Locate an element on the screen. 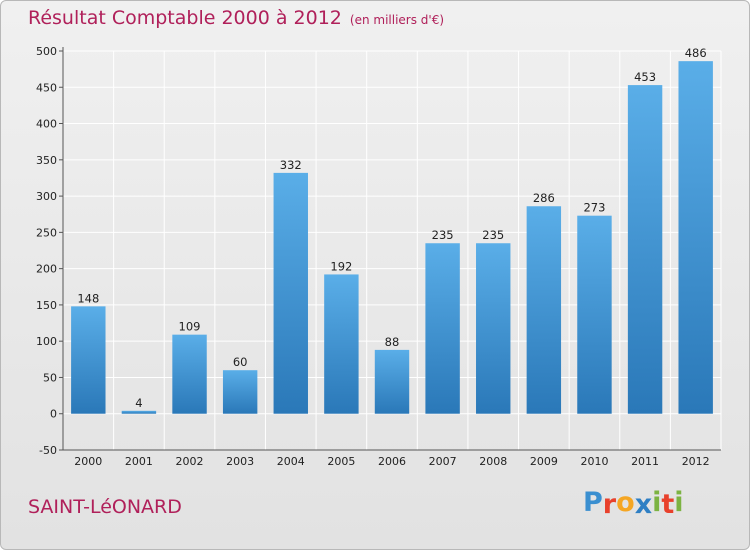 This screenshot has height=550, width=750. value-label-2006: 88 is located at coordinates (392, 342).